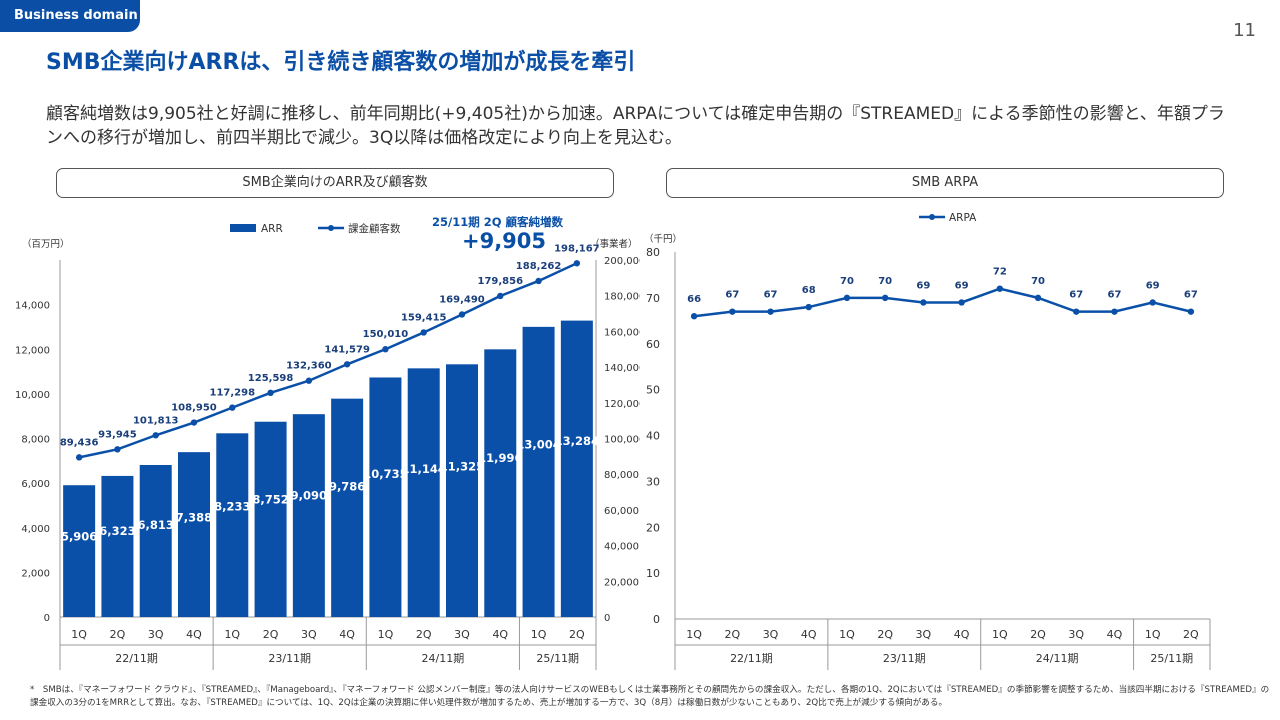  Describe the element at coordinates (35, 529) in the screenshot. I see `left-tick-label: 4,000` at that location.